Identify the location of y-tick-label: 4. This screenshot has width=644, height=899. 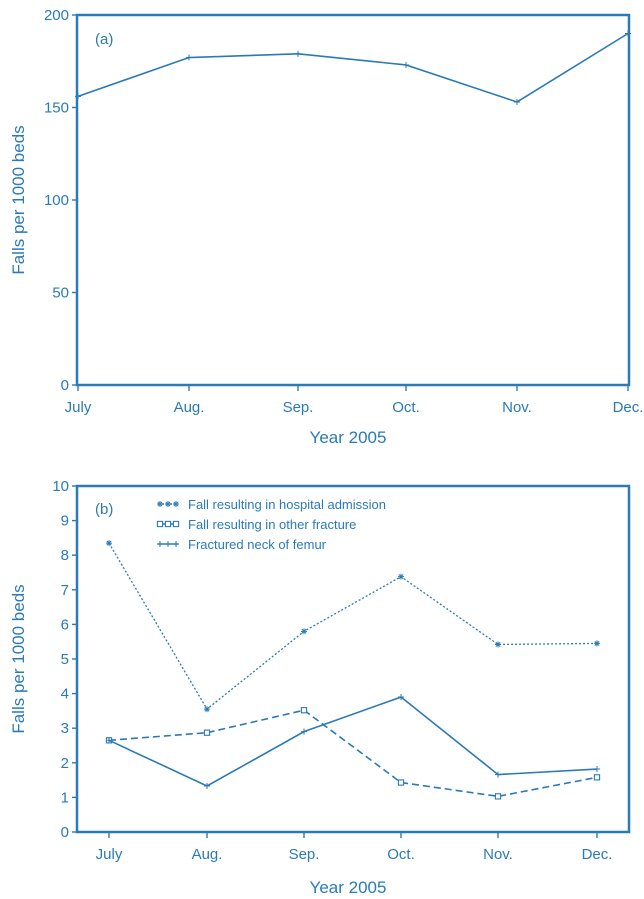
(65, 694).